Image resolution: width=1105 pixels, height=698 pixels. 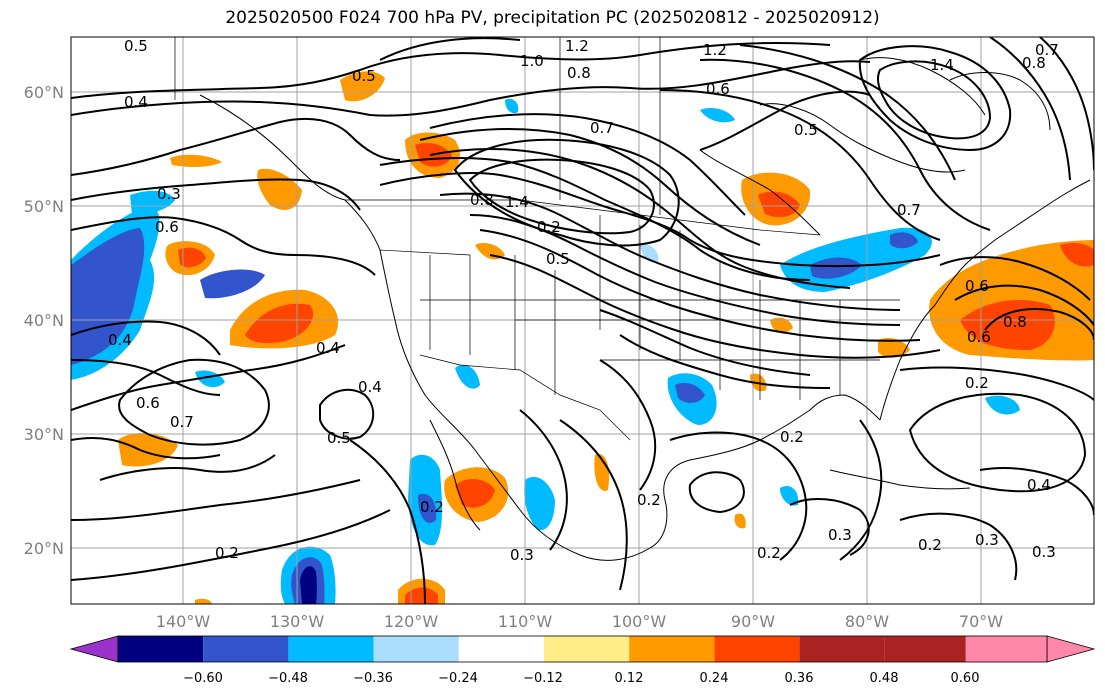 What do you see at coordinates (532, 61) in the screenshot?
I see `contour-label: 1.0` at bounding box center [532, 61].